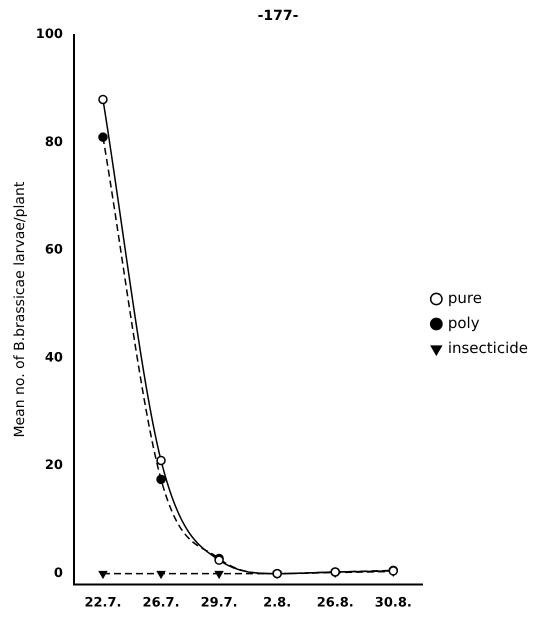  What do you see at coordinates (465, 297) in the screenshot?
I see `legend-label: pure` at bounding box center [465, 297].